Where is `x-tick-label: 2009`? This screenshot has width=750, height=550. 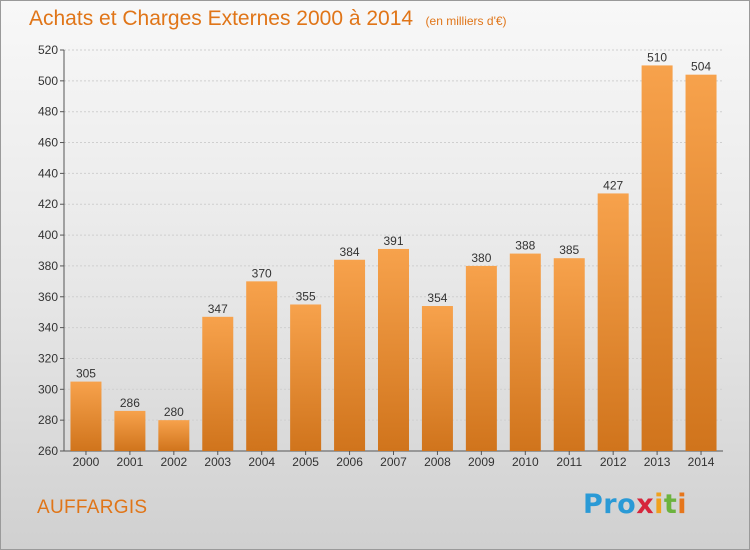 x-tick-label: 2009 is located at coordinates (481, 462).